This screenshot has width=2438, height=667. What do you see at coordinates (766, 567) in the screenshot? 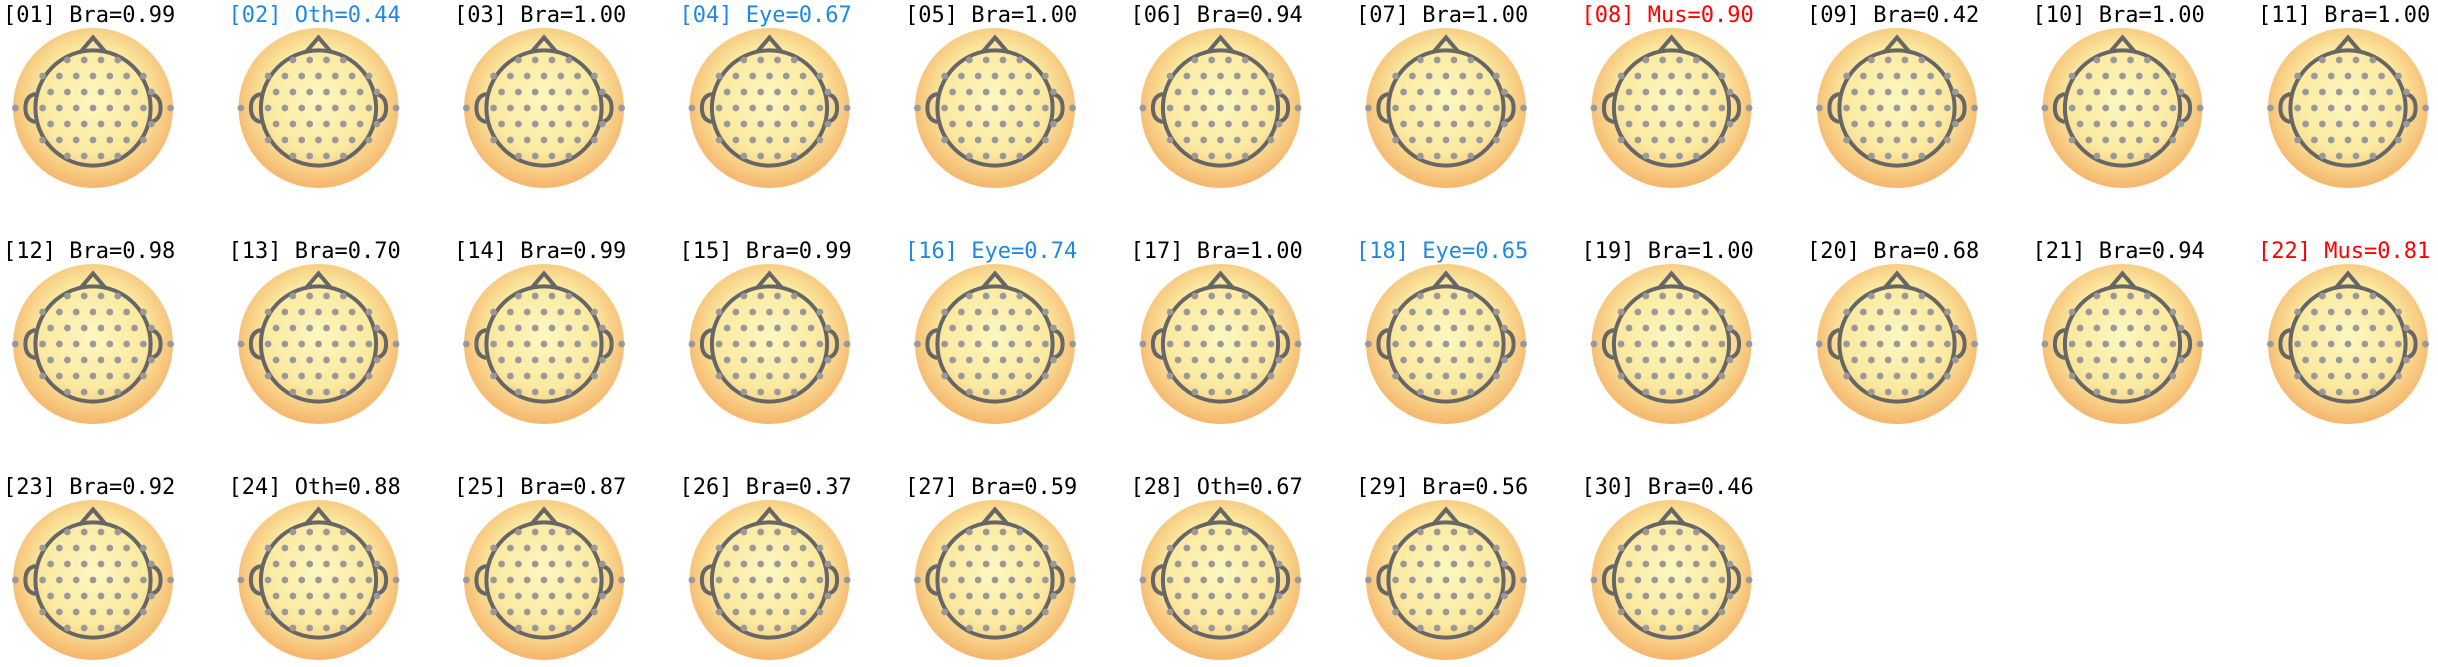
I see `topomap-panel: [26] Bra=0.37` at bounding box center [766, 567].